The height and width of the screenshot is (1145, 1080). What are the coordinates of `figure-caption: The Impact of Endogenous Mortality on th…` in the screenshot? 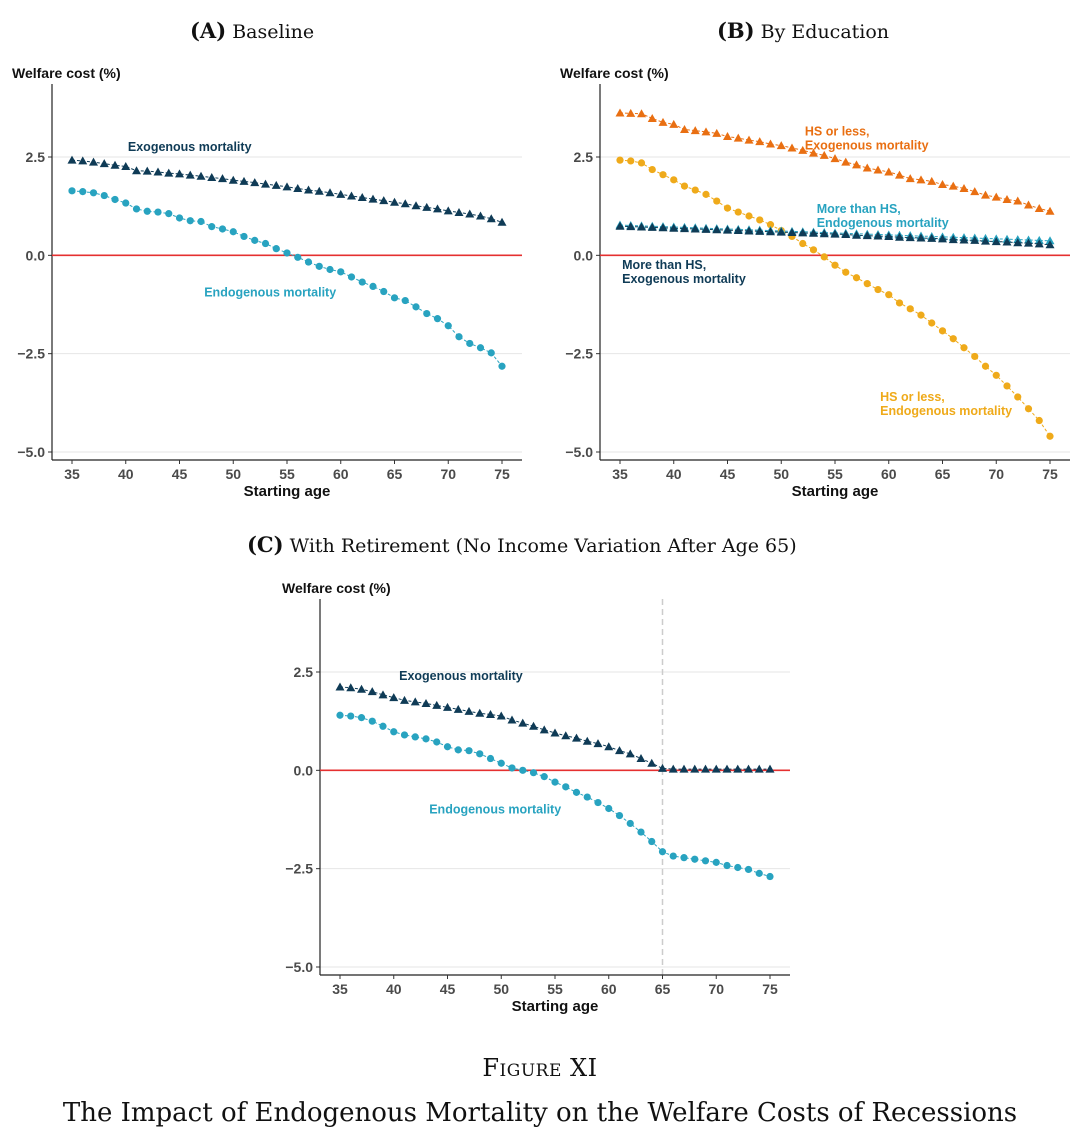 It's located at (540, 1113).